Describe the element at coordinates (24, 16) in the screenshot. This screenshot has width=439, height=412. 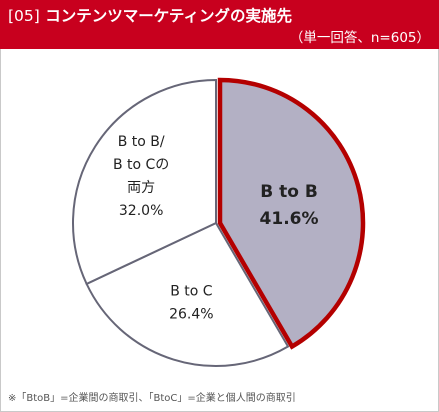
I see `chart-code: [05]` at that location.